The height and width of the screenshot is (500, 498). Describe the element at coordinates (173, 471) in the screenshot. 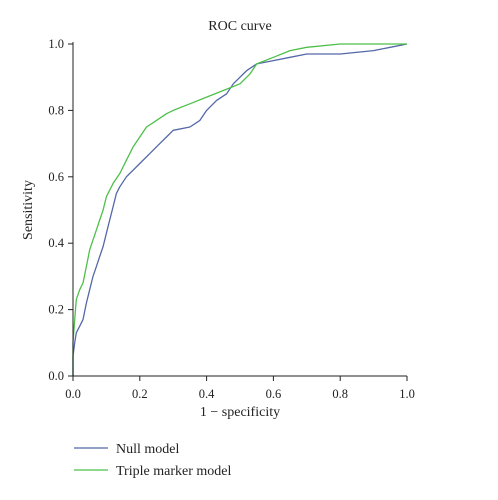

I see `legend-label: Triple marker model` at that location.